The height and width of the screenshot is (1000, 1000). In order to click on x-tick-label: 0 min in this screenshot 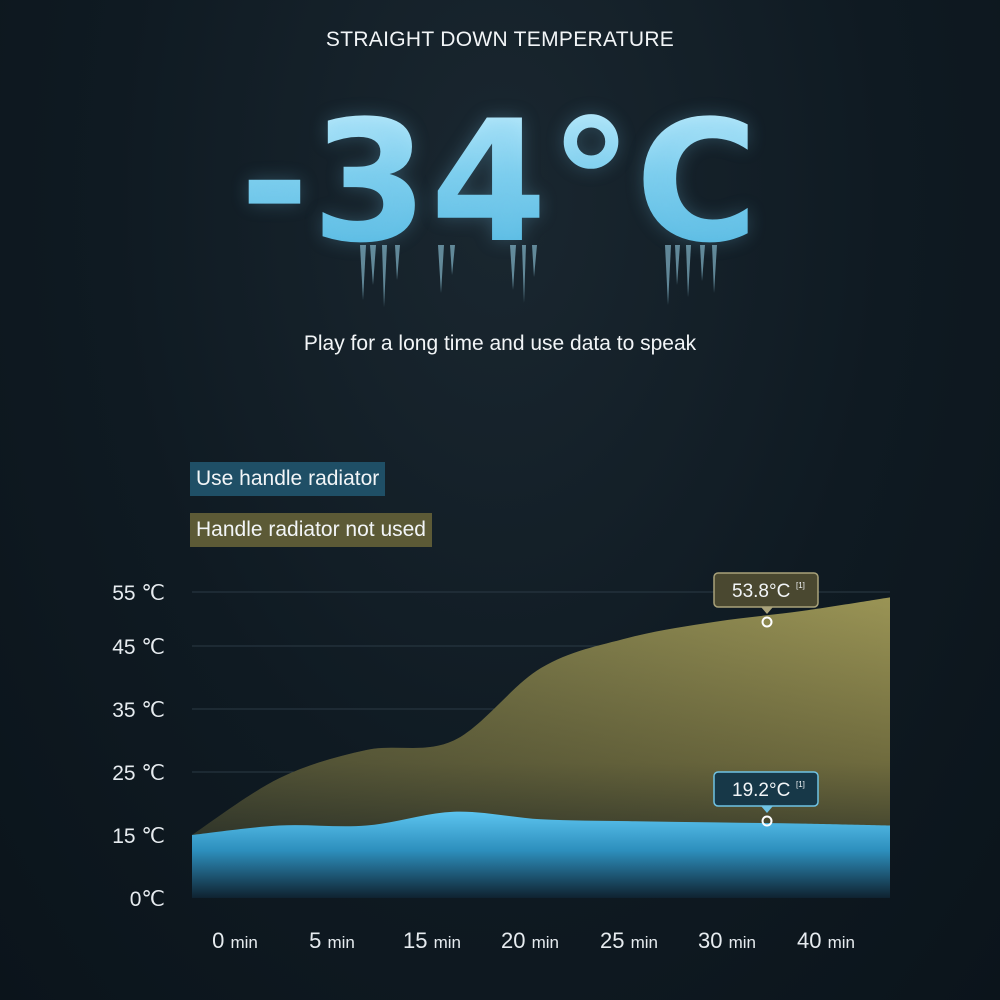, I will do `click(235, 940)`.